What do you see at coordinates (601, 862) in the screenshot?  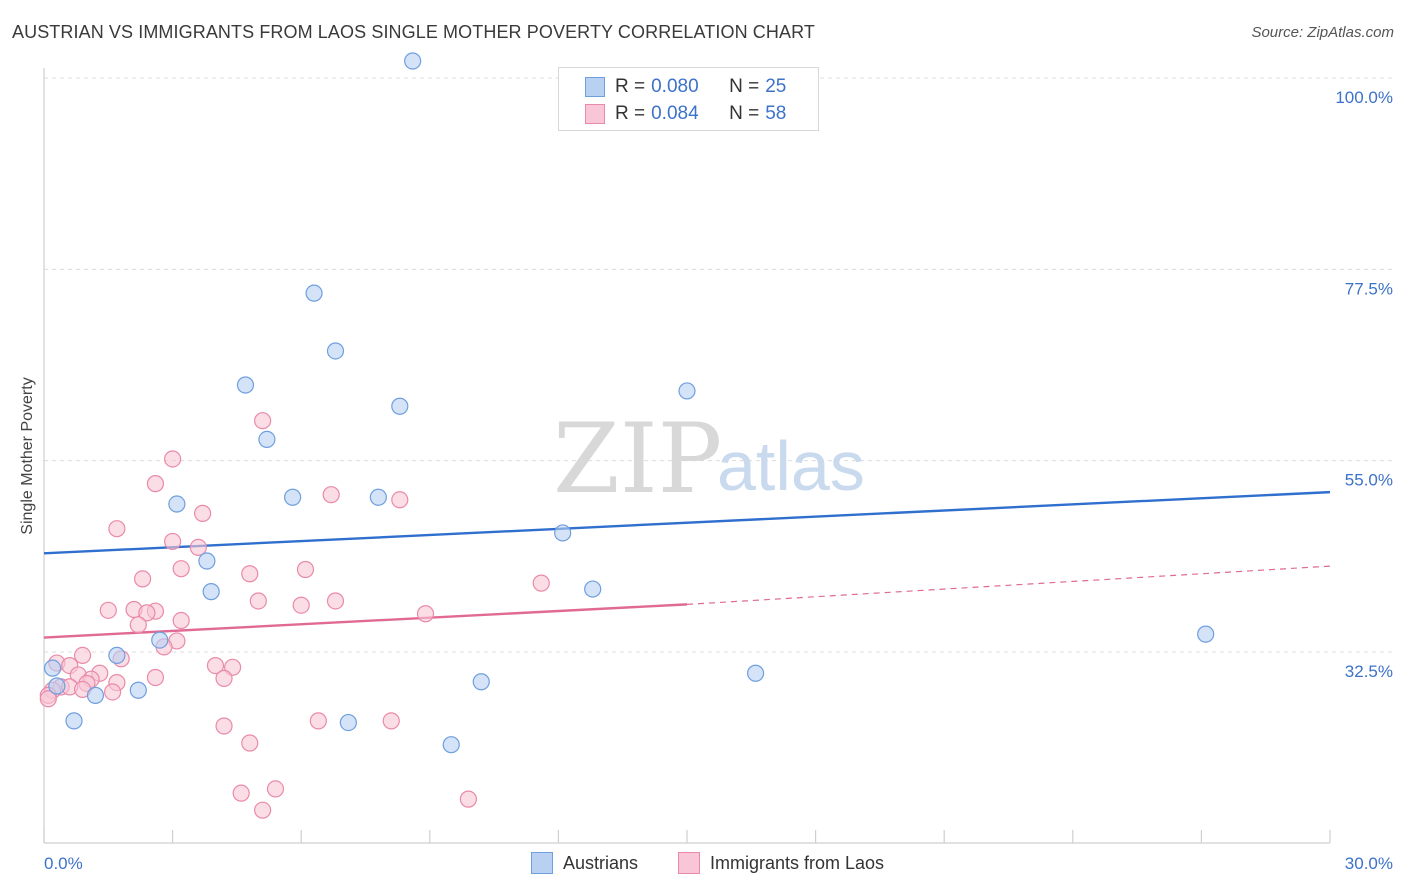 I see `austrians-legend-label: Austrians` at bounding box center [601, 862].